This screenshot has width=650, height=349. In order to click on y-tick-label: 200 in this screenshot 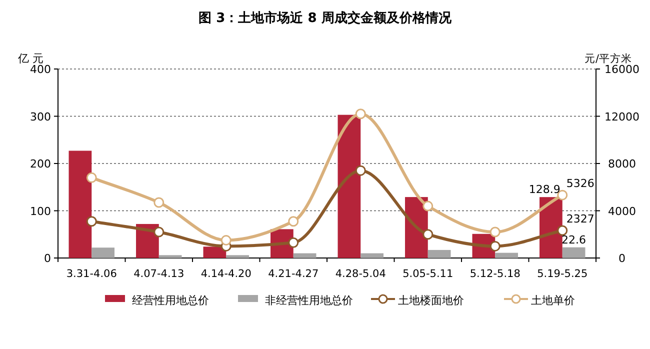, I will do `click(40, 164)`.